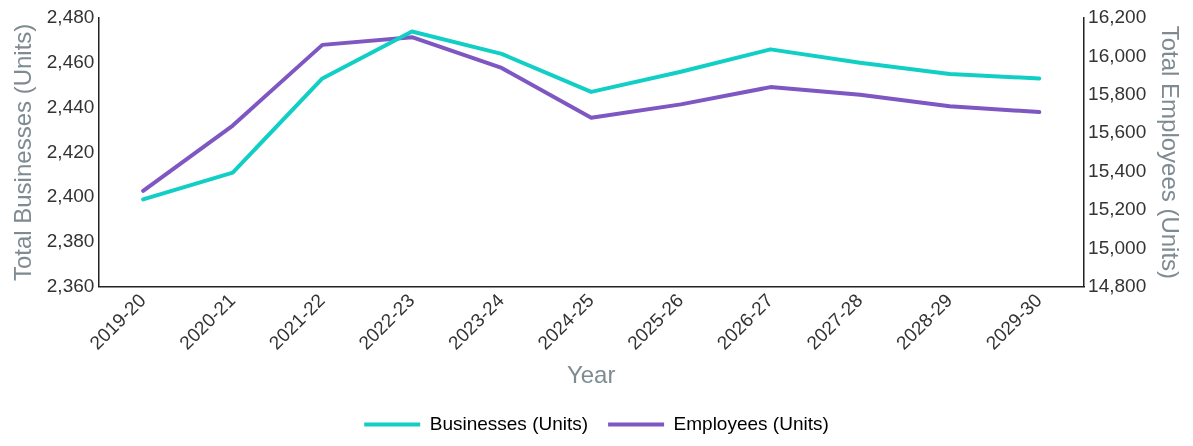 The image size is (1193, 446). What do you see at coordinates (1117, 286) in the screenshot?
I see `y2-tick-label: 14,800` at bounding box center [1117, 286].